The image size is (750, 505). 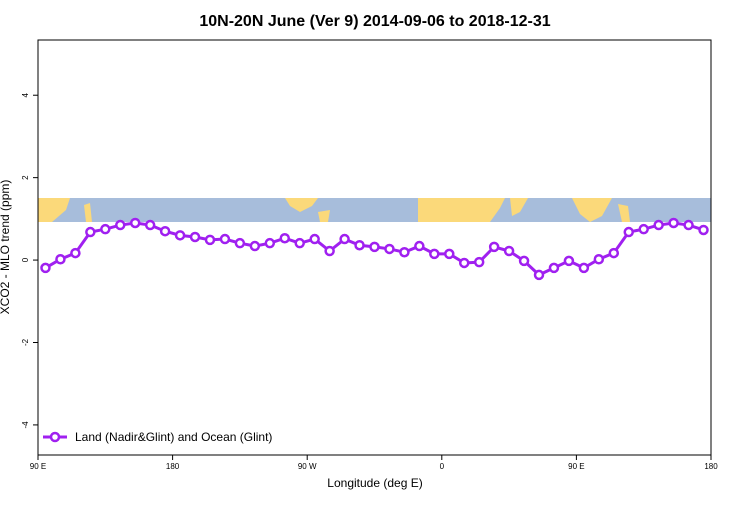 I want to click on map-strip, so click(x=374, y=210).